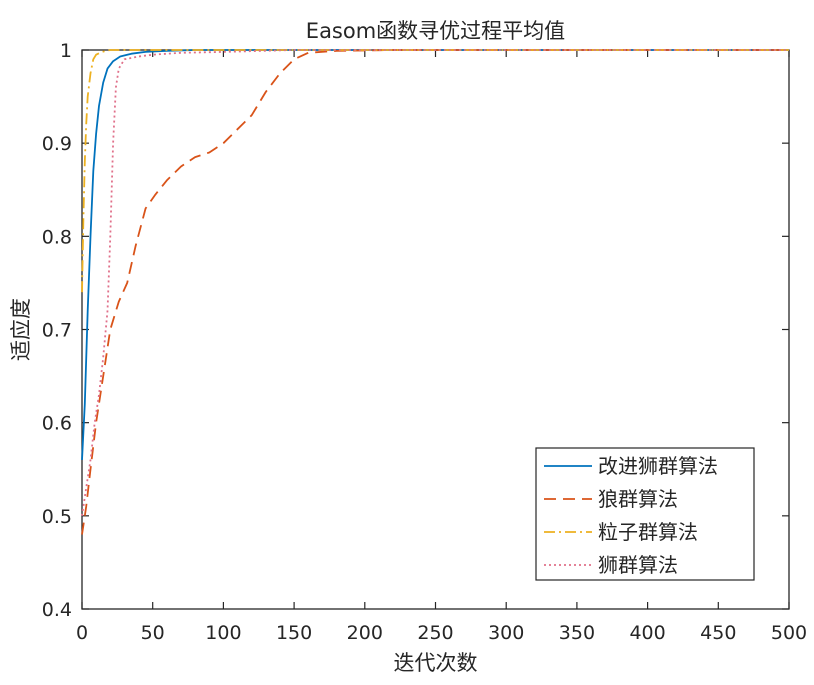  Describe the element at coordinates (436, 663) in the screenshot. I see `x-axis-title: 迭代次数` at that location.